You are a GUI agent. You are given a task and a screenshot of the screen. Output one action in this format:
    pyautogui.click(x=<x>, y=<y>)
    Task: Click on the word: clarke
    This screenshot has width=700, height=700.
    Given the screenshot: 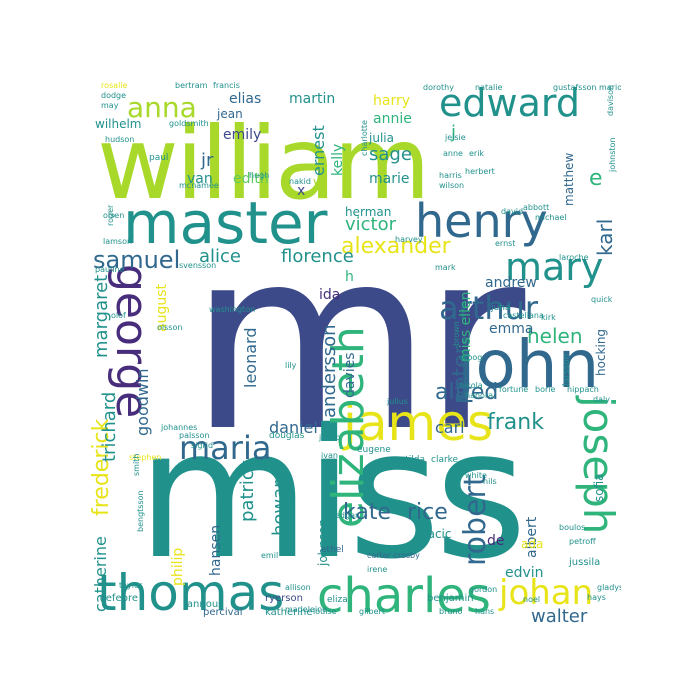 What is the action you would take?
    pyautogui.click(x=445, y=460)
    